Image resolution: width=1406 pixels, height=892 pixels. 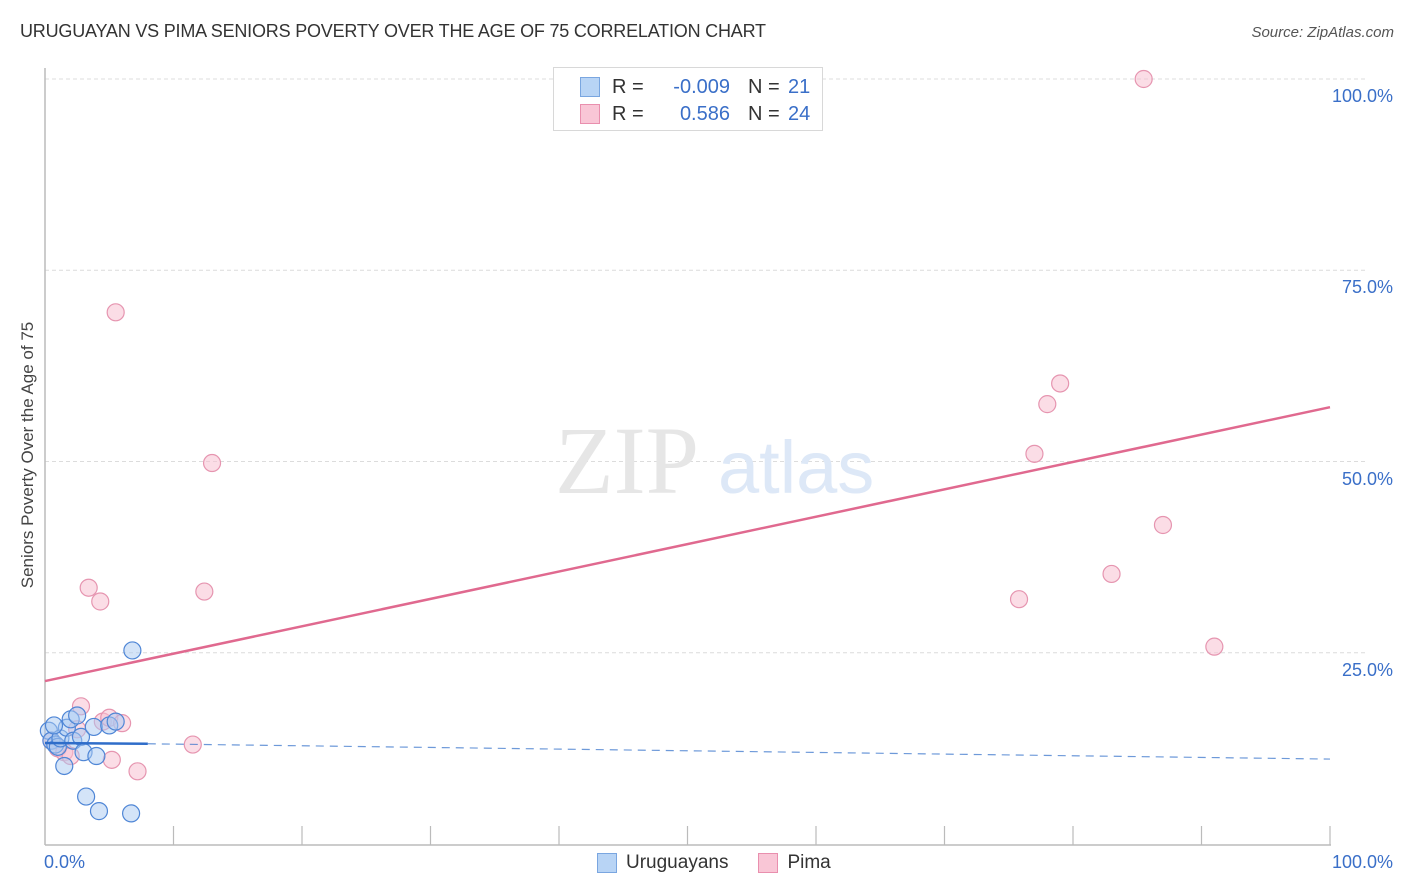 I want to click on legend-item-pima: Pima, so click(x=794, y=863).